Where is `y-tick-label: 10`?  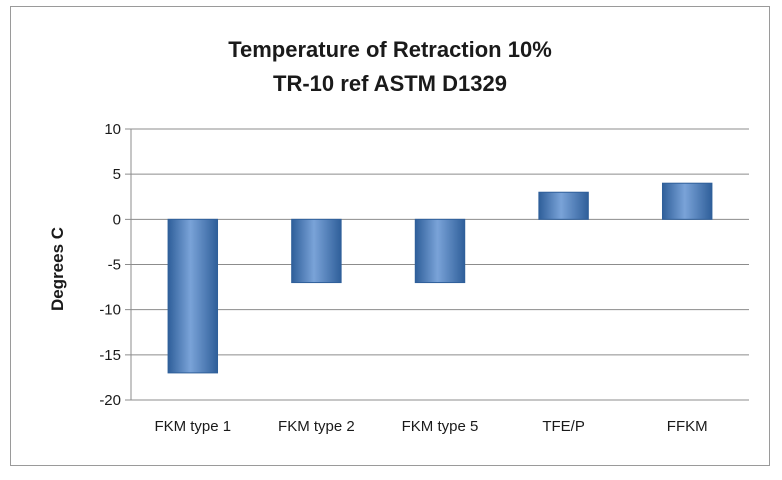
y-tick-label: 10 is located at coordinates (112, 129).